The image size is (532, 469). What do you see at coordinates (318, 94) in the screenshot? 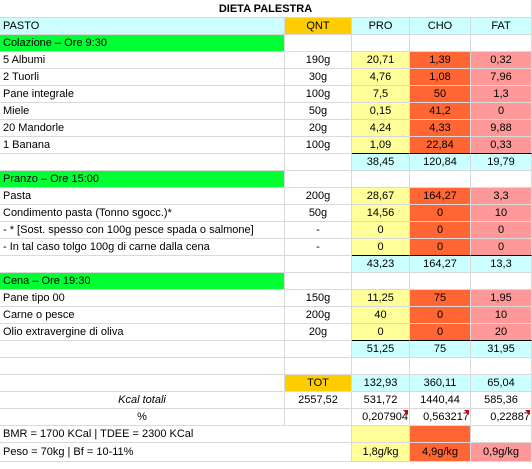
I see `colazione-item-qnt: 100g` at bounding box center [318, 94].